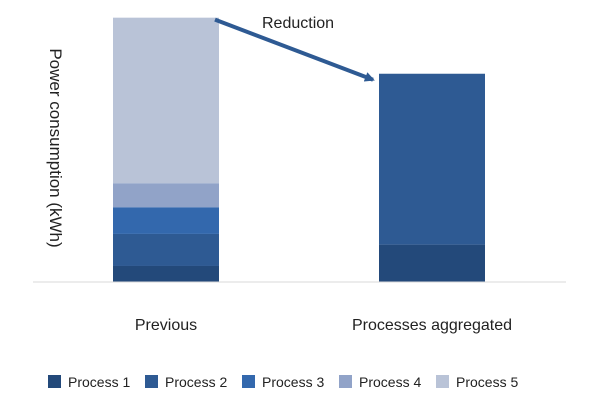 The width and height of the screenshot is (600, 400). Describe the element at coordinates (390, 382) in the screenshot. I see `legend-label-process-4: Process 4` at that location.